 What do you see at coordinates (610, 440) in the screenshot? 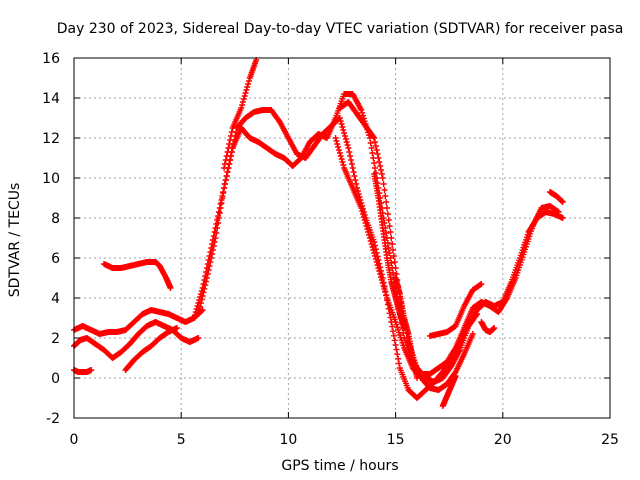
I see `x-tick-label: 25` at bounding box center [610, 440].